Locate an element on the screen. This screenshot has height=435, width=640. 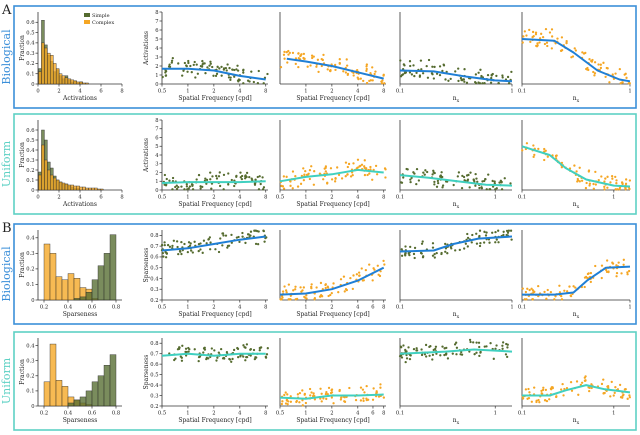
x-tick-label: 0.1 is located at coordinates (400, 198).